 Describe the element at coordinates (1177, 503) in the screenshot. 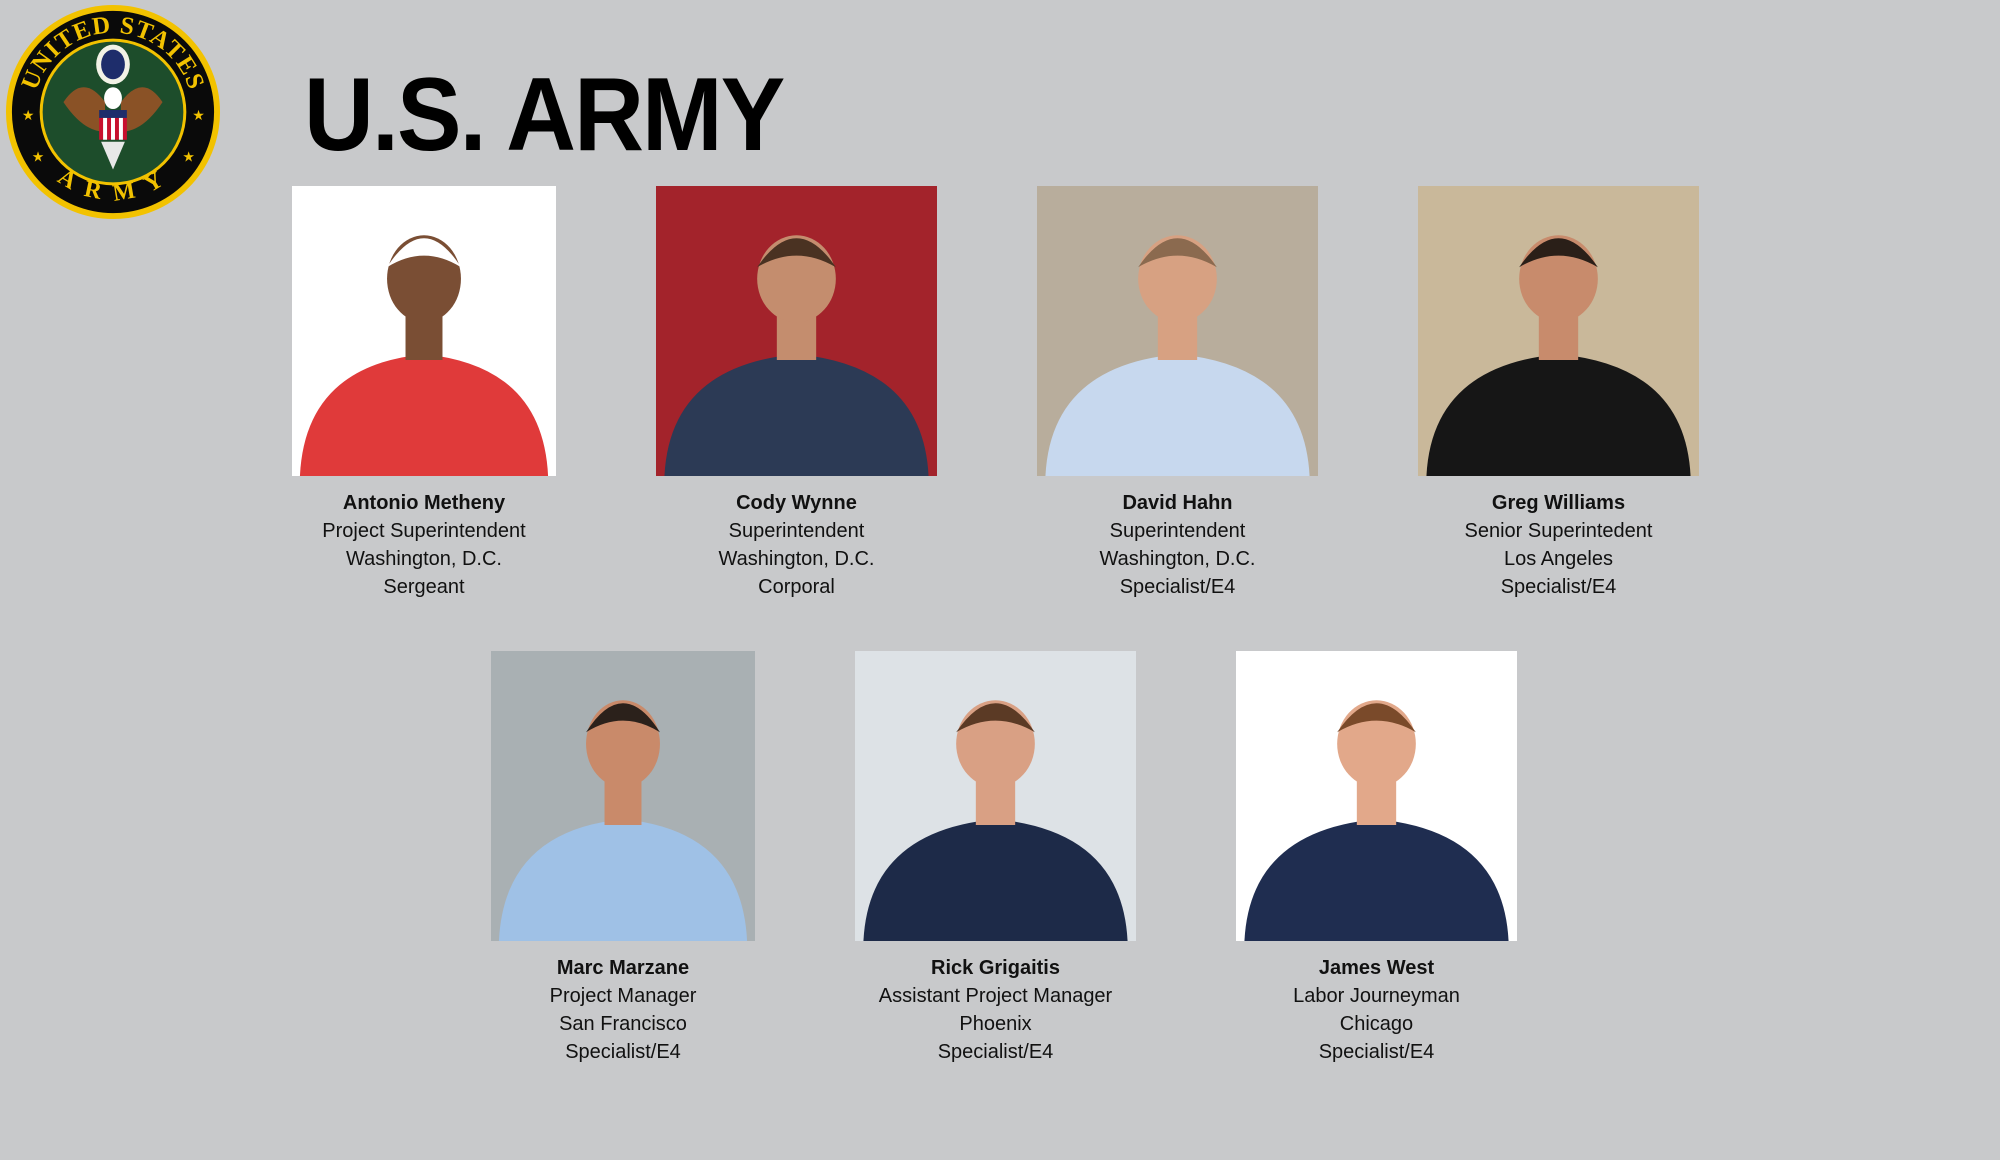

I see `member-name: David Hahn` at that location.